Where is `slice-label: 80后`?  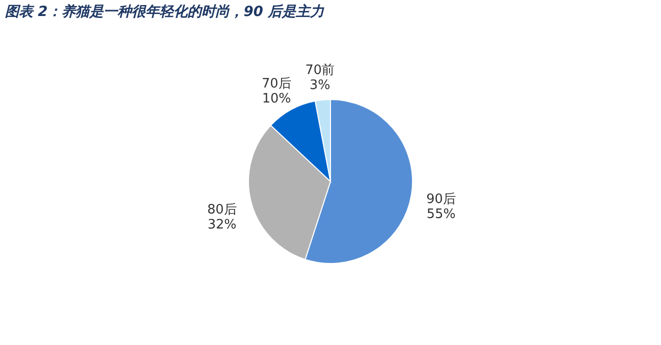 slice-label: 80后 is located at coordinates (222, 210).